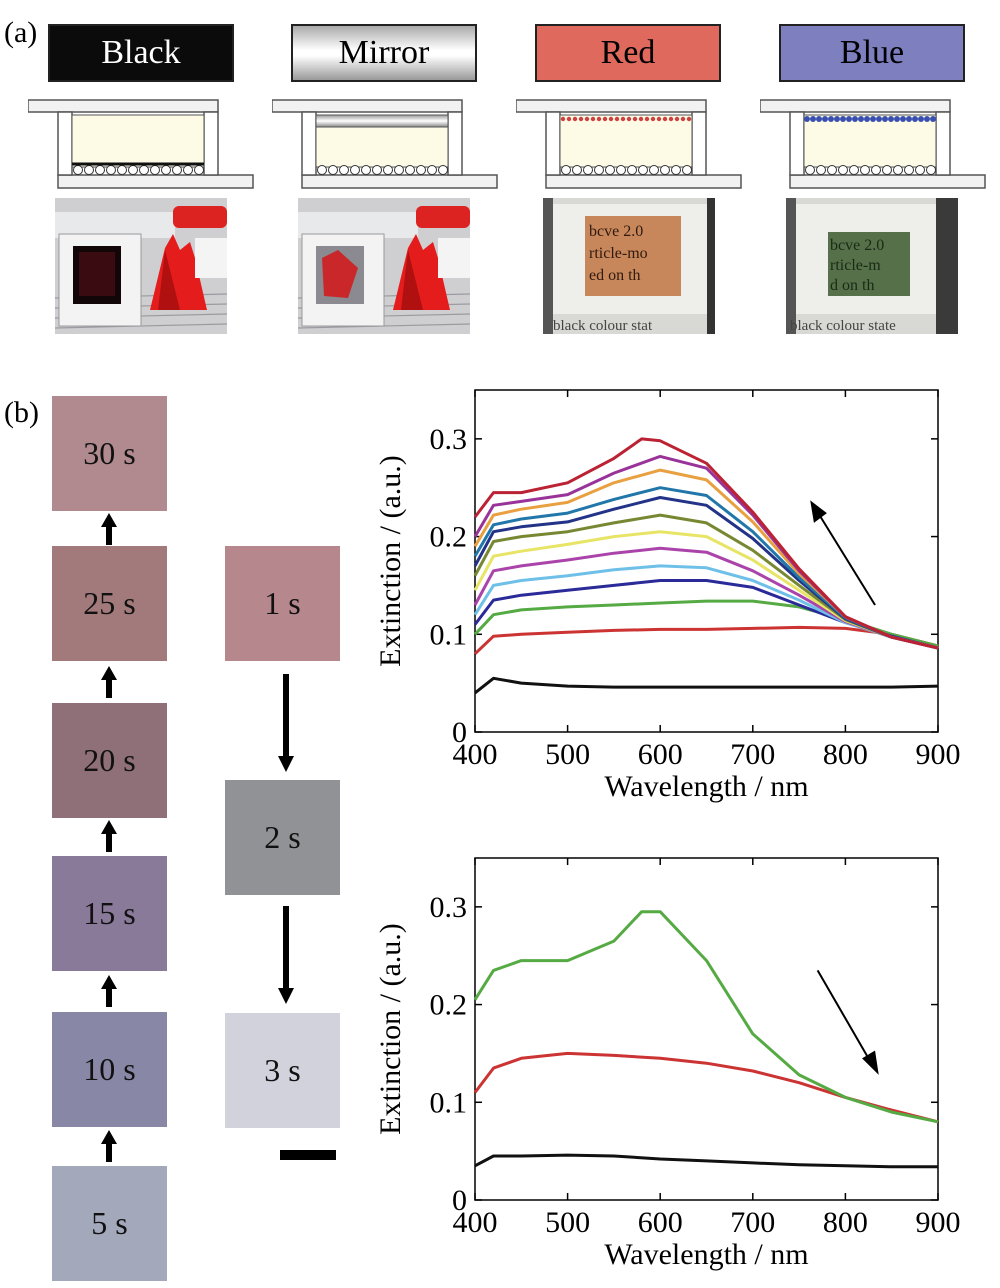 This screenshot has height=1288, width=1000. I want to click on state-box-black: Black, so click(141, 53).